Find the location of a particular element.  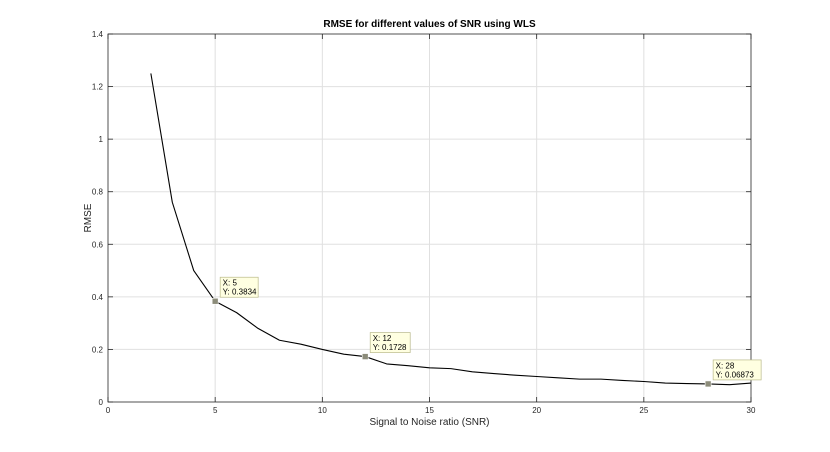

x-tick-label: 10 is located at coordinates (322, 410).